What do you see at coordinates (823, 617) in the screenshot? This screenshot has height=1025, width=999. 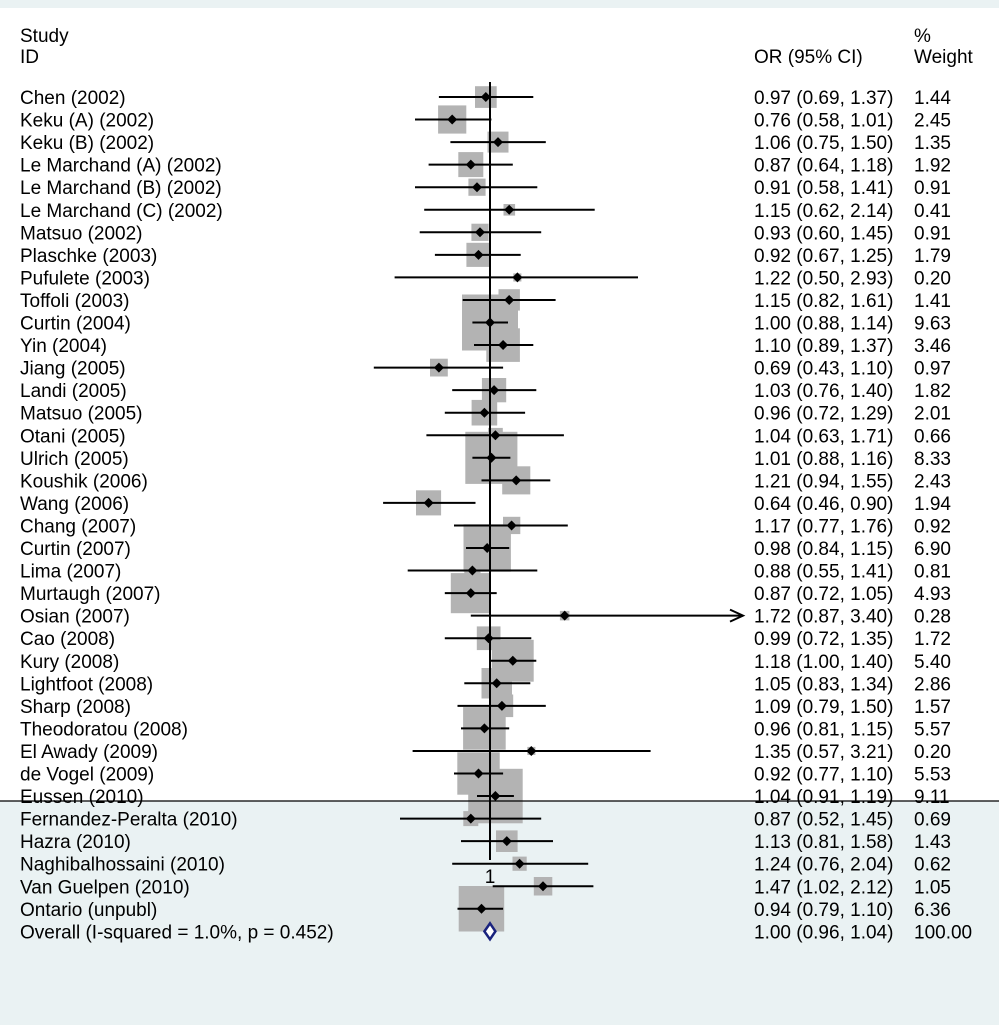 I see `ci-text: 1.72 (0.87, 3.40)` at bounding box center [823, 617].